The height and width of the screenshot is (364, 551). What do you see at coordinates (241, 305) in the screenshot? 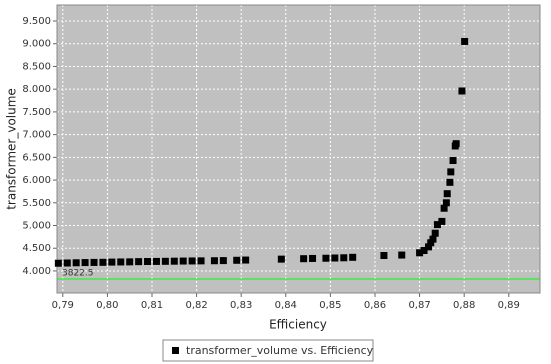
I see `x-tick-label: 0,83` at bounding box center [241, 305].